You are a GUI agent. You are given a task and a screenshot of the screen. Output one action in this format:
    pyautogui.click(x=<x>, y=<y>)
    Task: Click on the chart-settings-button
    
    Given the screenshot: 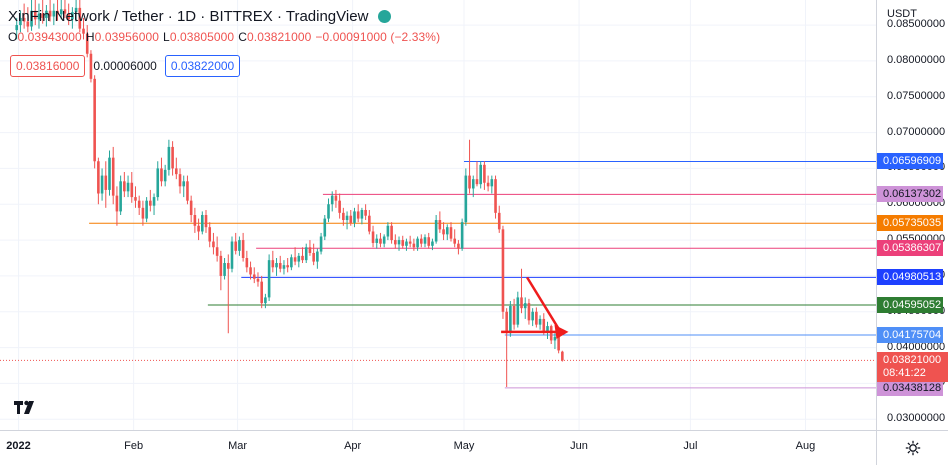 What is the action you would take?
    pyautogui.click(x=912, y=447)
    